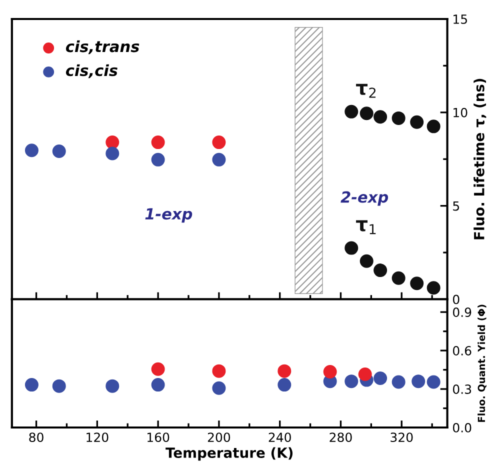 Image resolution: width=497 pixels, height=475 pixels. I want to click on y-axis-title: Fluo. Quant. Yield (Φ), so click(482, 363).